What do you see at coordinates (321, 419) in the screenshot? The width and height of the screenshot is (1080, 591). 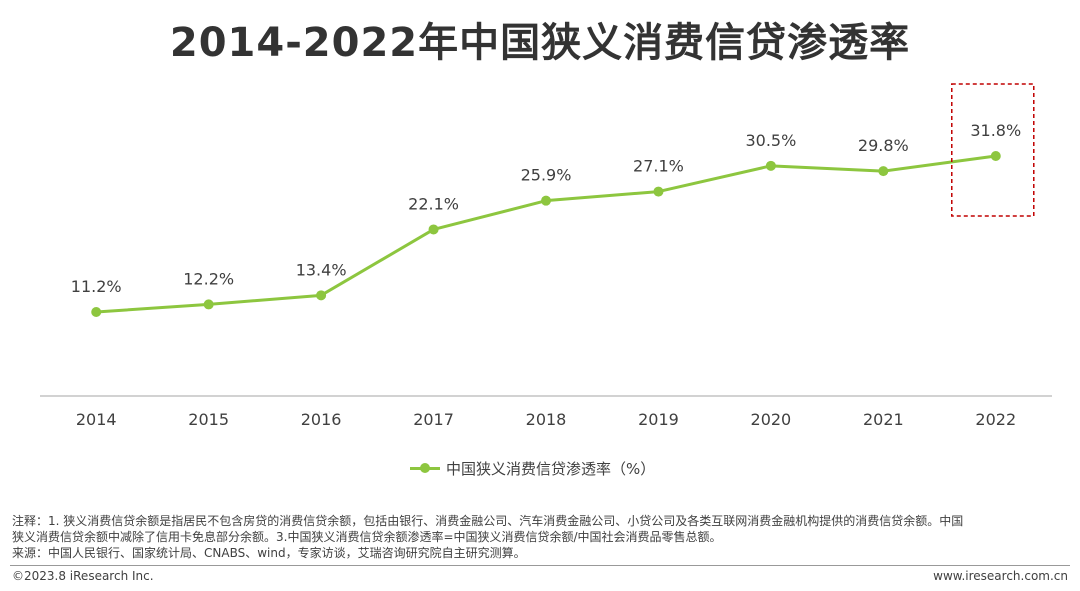 I see `x-tick-label: 2016` at bounding box center [321, 419].